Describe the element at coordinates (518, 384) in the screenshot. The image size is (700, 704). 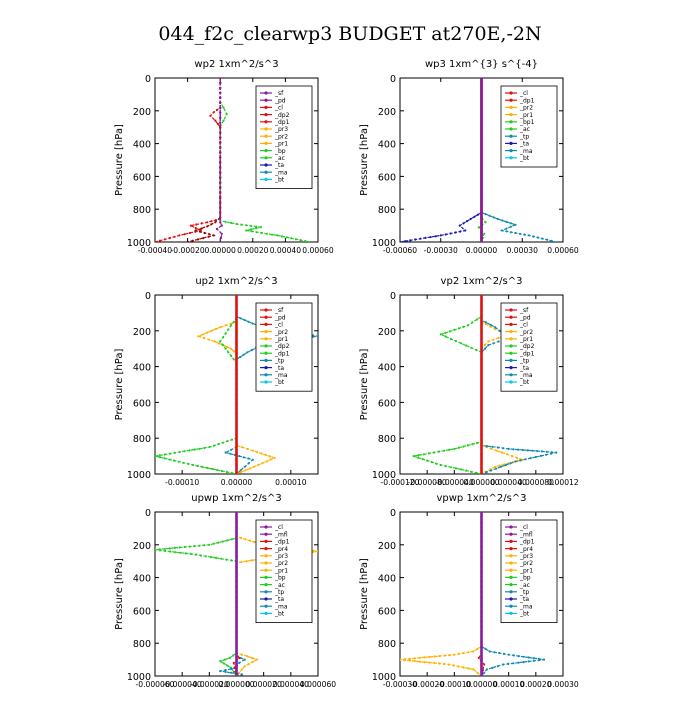
I see `series-line` at that location.